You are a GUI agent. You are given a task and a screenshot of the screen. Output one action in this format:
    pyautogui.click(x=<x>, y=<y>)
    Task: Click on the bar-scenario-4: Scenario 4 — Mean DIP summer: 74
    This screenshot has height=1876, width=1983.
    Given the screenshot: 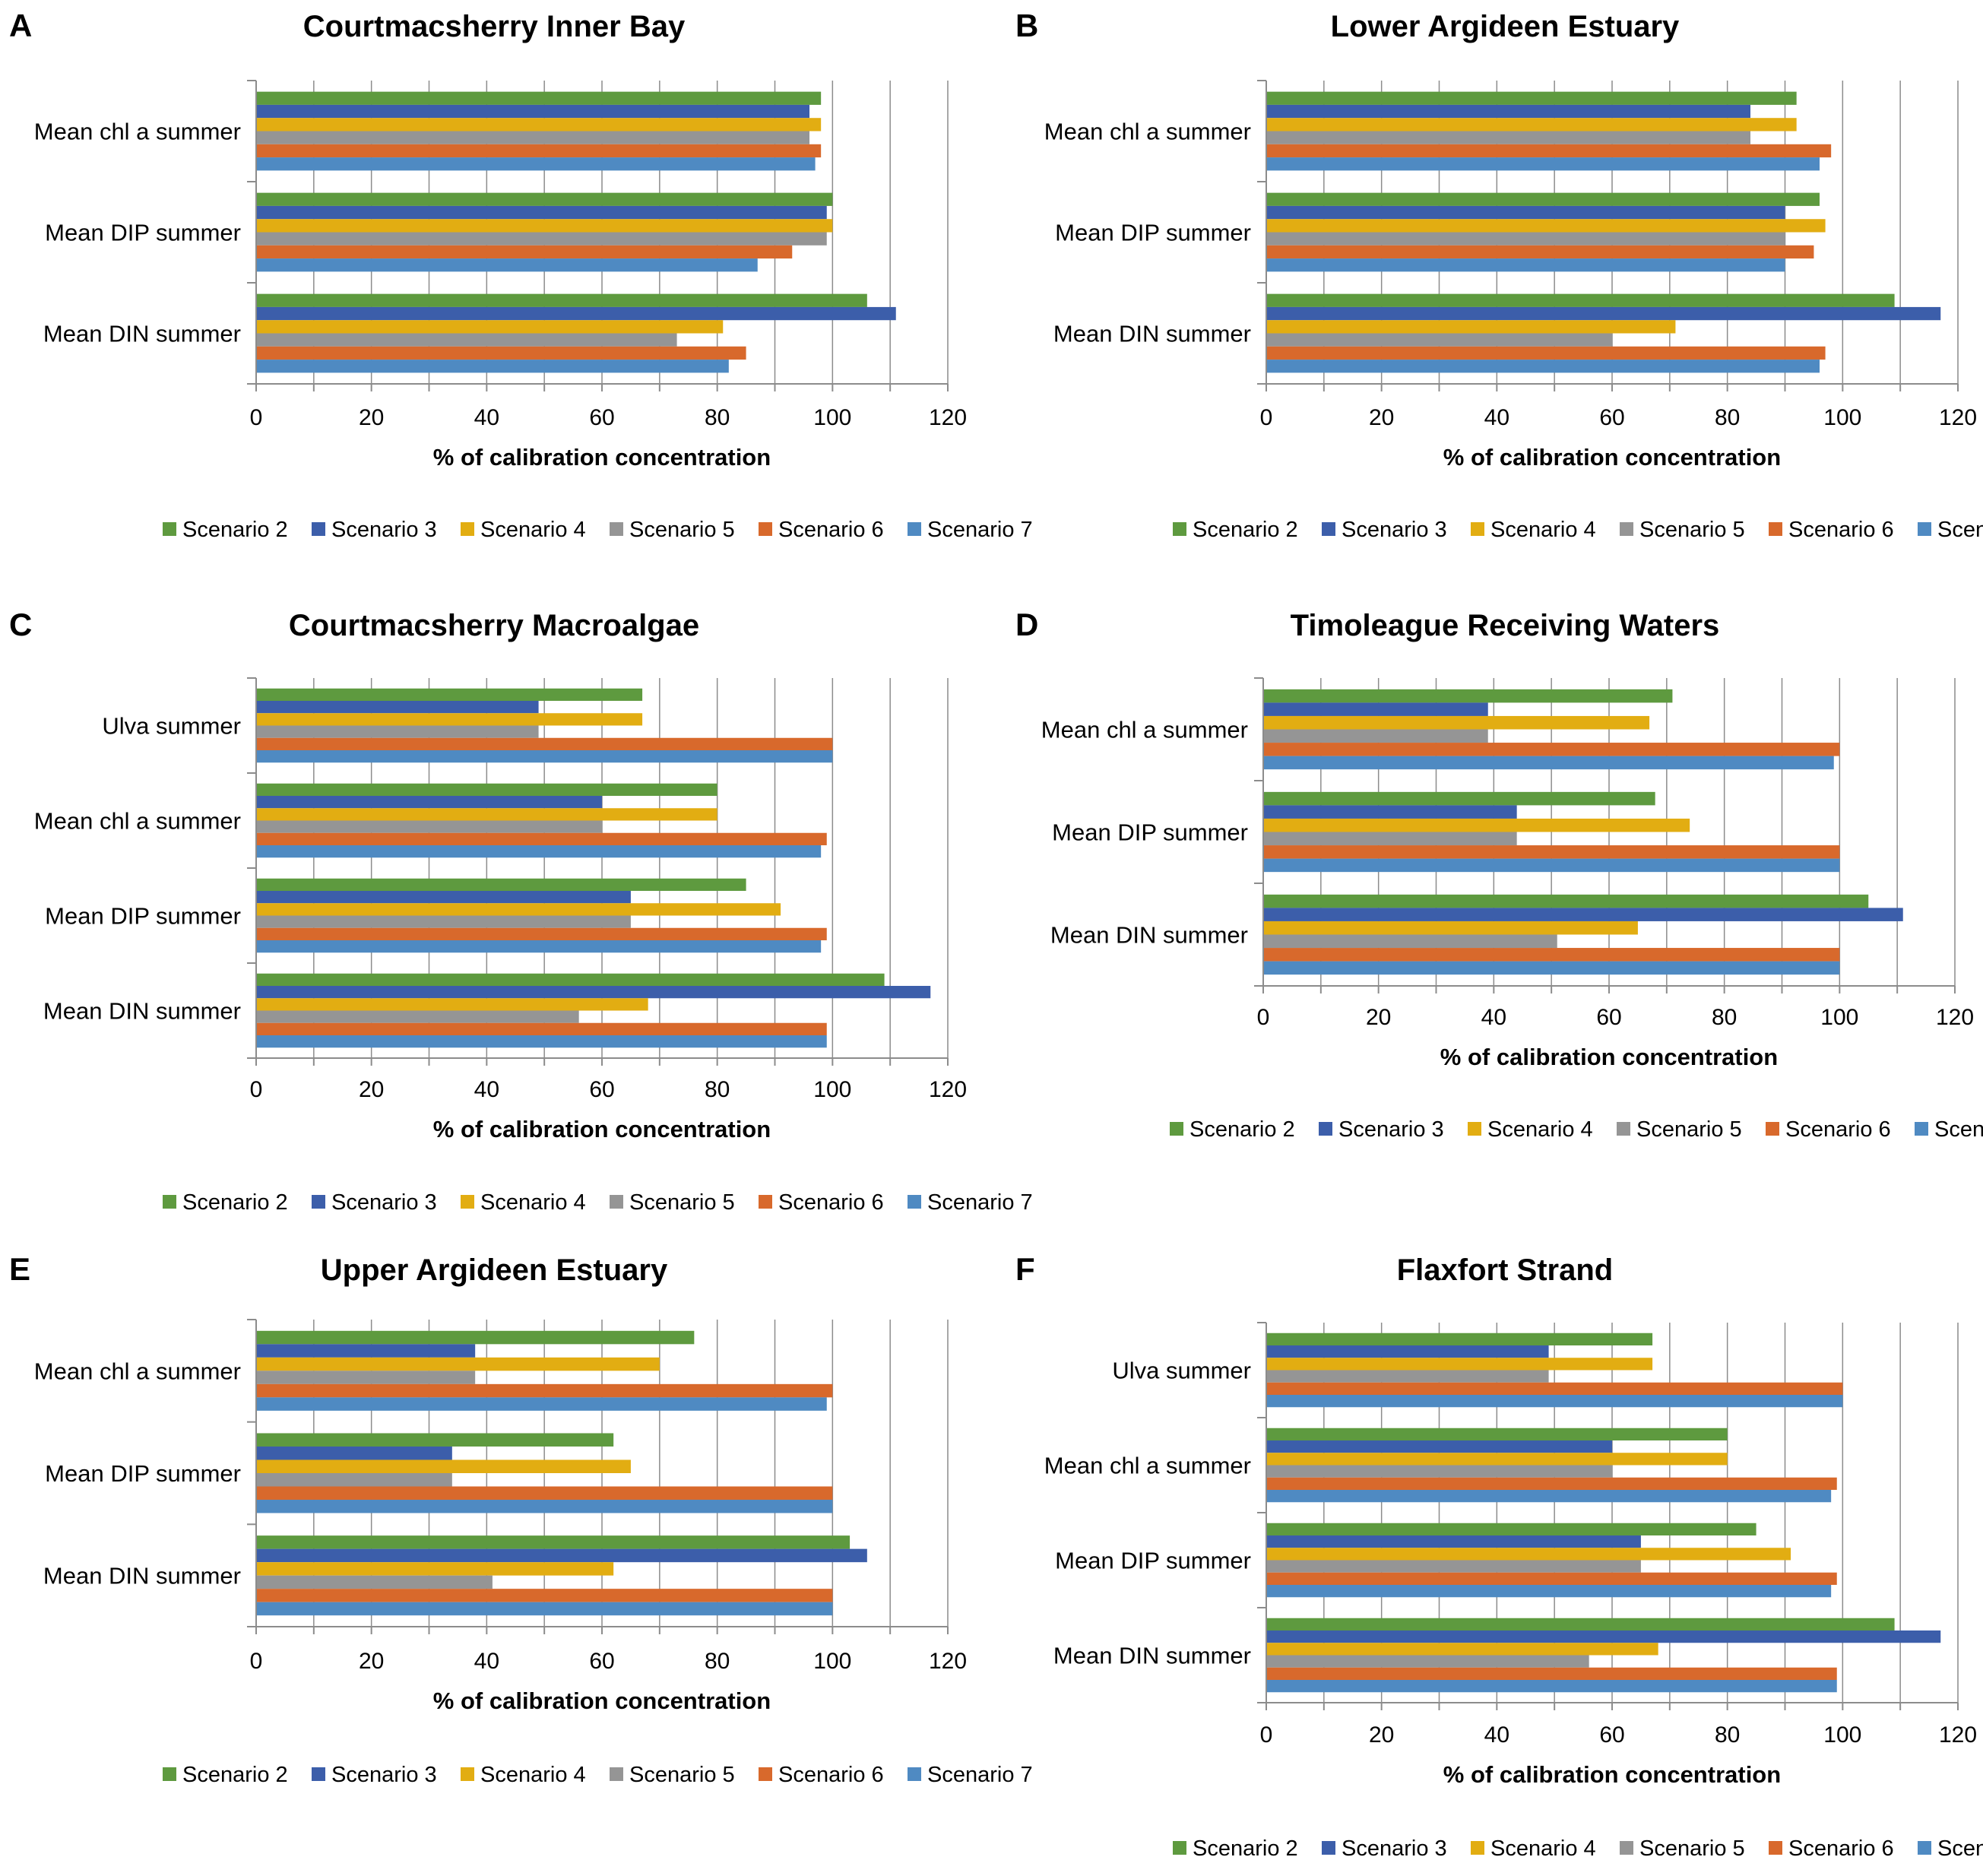 What is the action you would take?
    pyautogui.click(x=1476, y=825)
    